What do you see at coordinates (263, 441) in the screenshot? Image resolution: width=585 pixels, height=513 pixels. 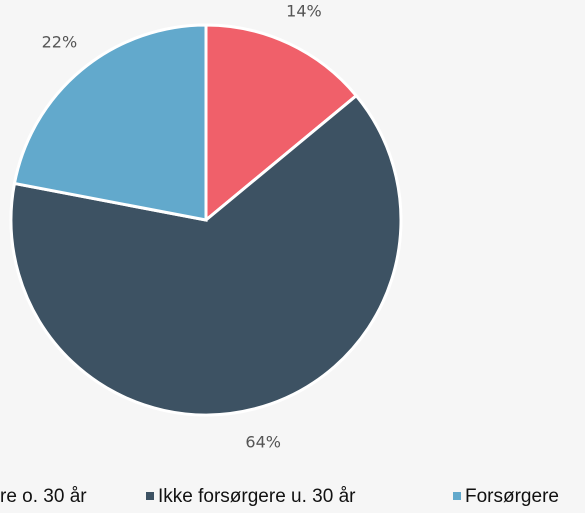 I see `data-label: 64%` at bounding box center [263, 441].